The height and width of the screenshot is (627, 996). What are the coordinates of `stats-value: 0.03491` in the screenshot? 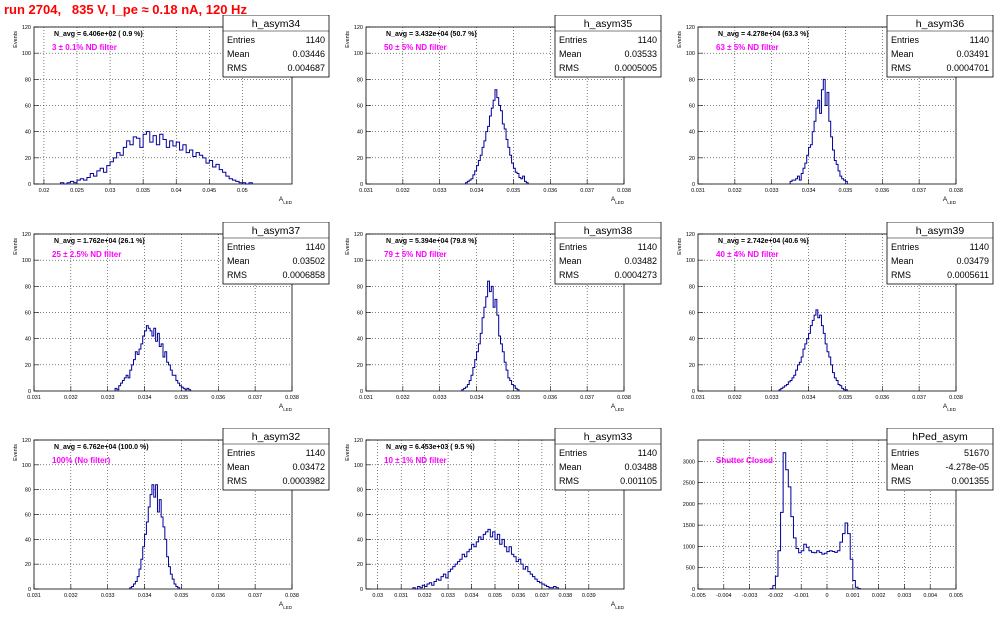 It's located at (972, 54).